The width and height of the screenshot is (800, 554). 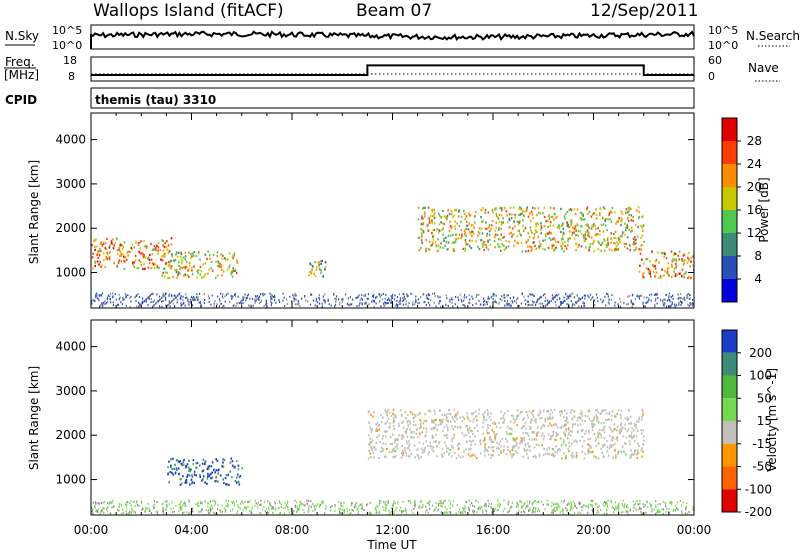 What do you see at coordinates (729, 455) in the screenshot?
I see `colorbar-segment` at bounding box center [729, 455].